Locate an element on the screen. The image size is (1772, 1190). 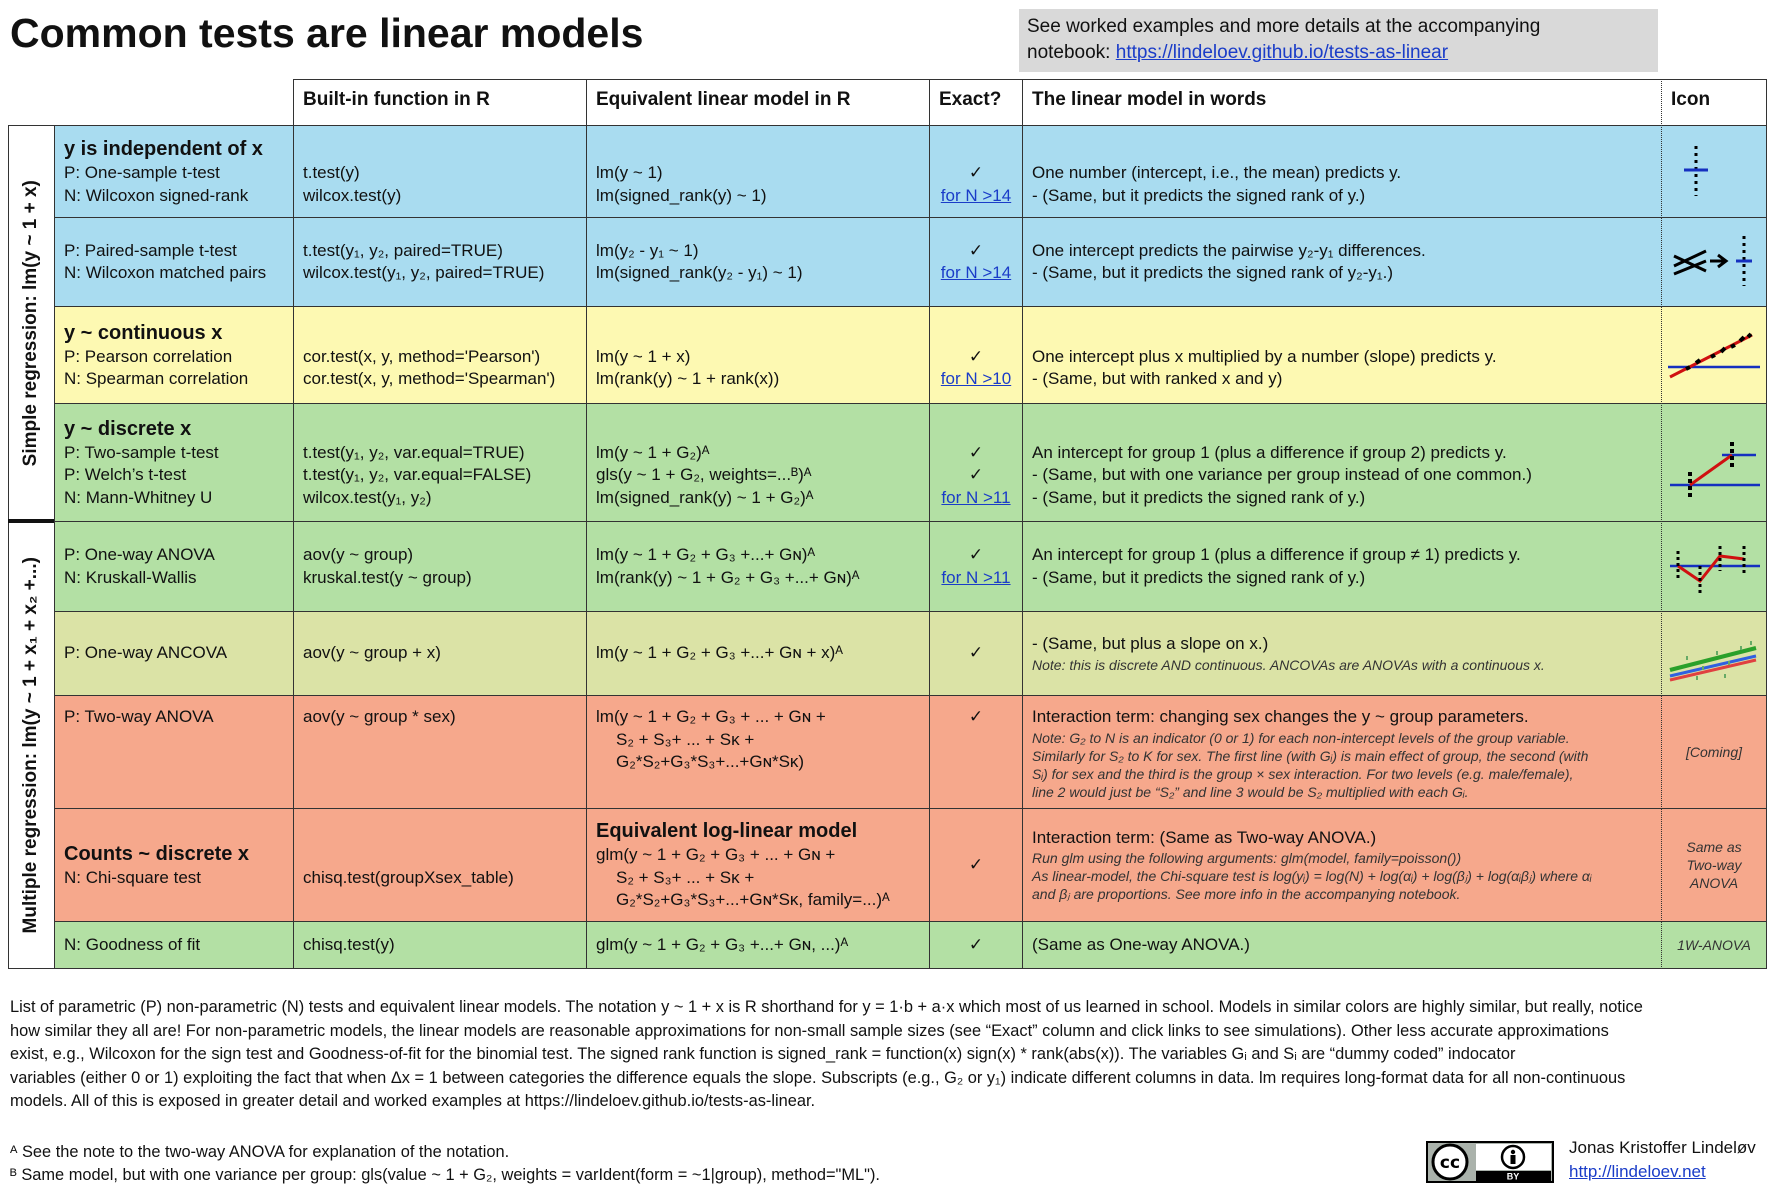
icon-cell: 1W-ANOVA is located at coordinates (1714, 945).